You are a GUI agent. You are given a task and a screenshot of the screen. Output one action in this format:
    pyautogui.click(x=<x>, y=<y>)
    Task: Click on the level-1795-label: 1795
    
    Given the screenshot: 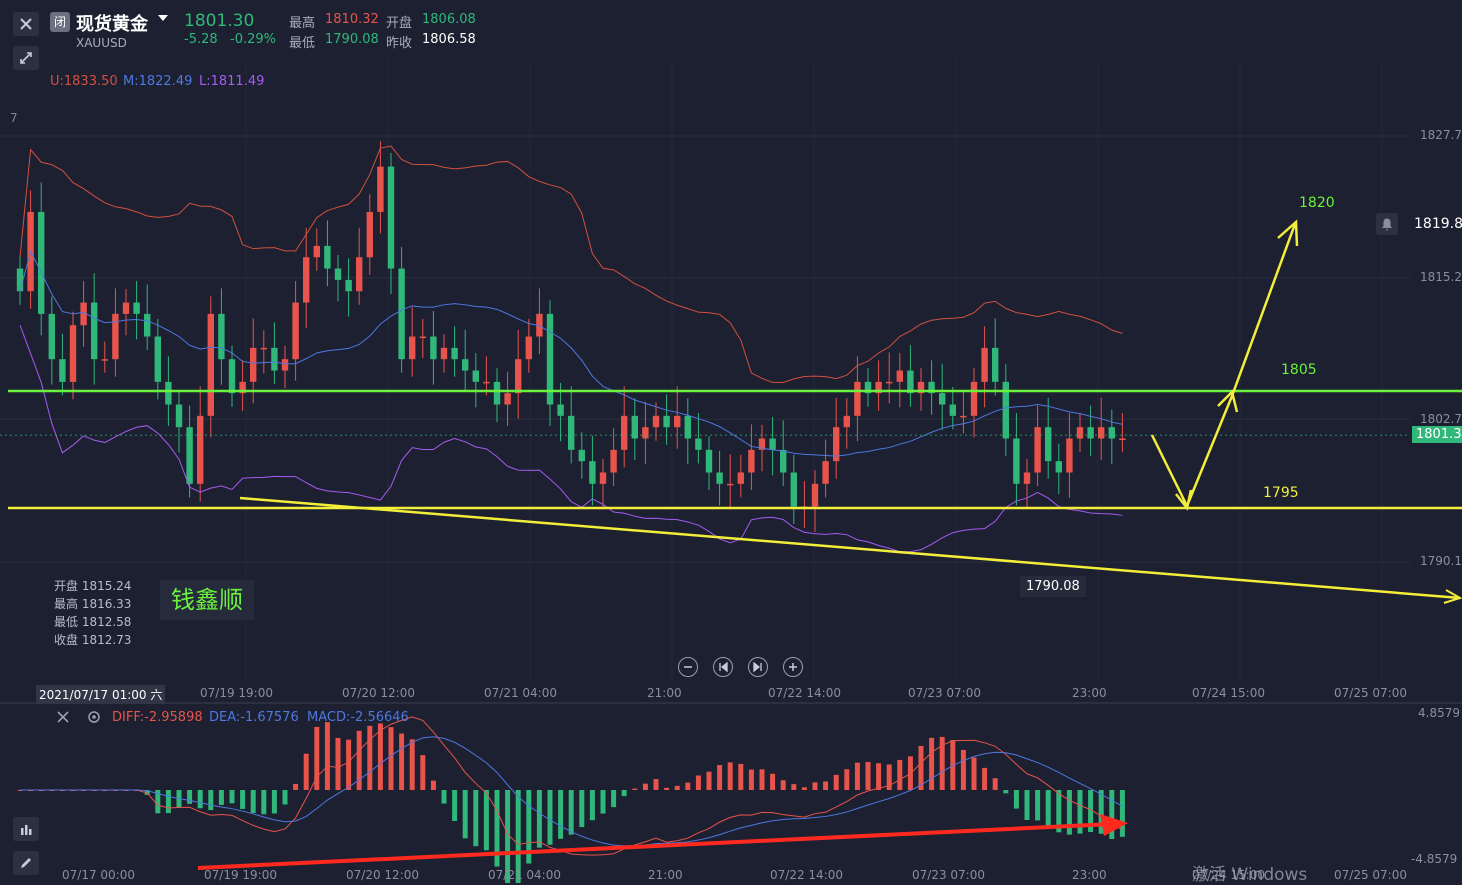 What is the action you would take?
    pyautogui.click(x=1281, y=493)
    